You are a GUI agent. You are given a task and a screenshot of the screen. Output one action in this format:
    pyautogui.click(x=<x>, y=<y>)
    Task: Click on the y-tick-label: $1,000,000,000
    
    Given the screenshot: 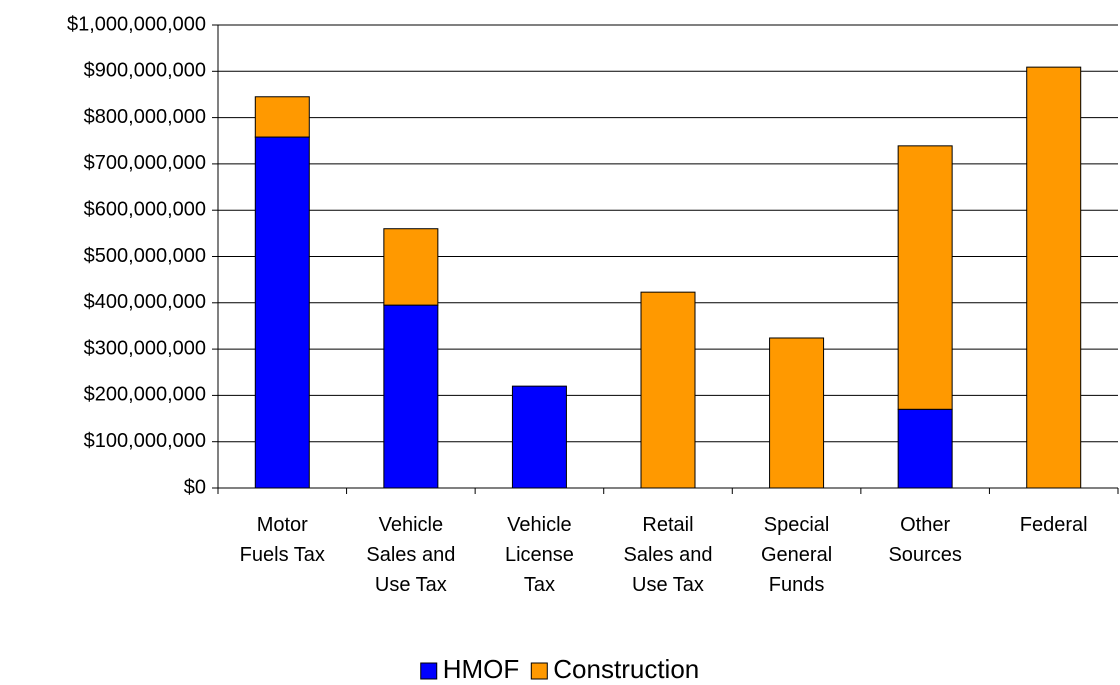 What is the action you would take?
    pyautogui.click(x=136, y=24)
    